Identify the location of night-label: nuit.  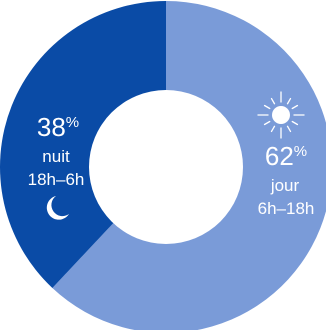
(56, 156).